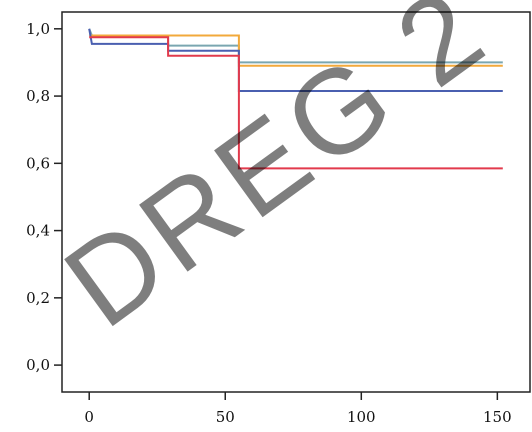 Image resolution: width=532 pixels, height=432 pixels. I want to click on x-tick-label: 150, so click(497, 417).